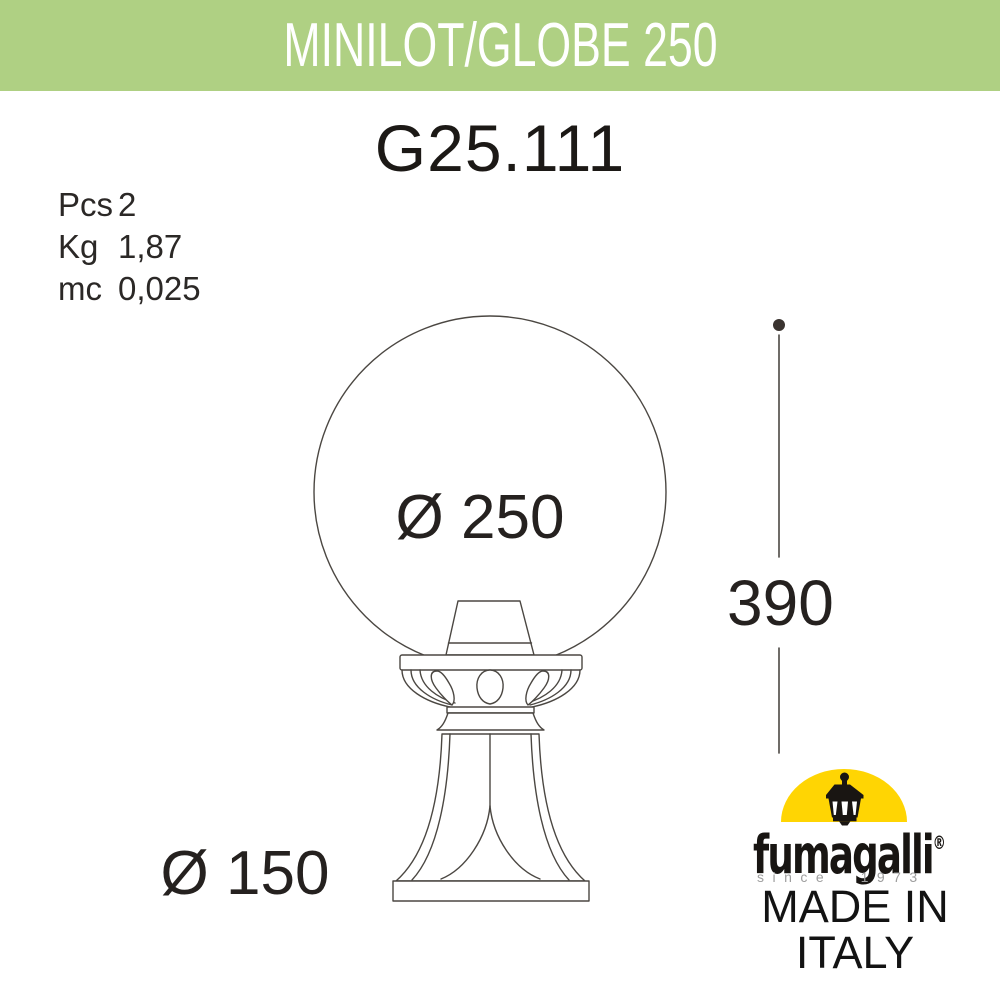 The width and height of the screenshot is (1000, 1000). I want to click on registered-mark: ®, so click(939, 843).